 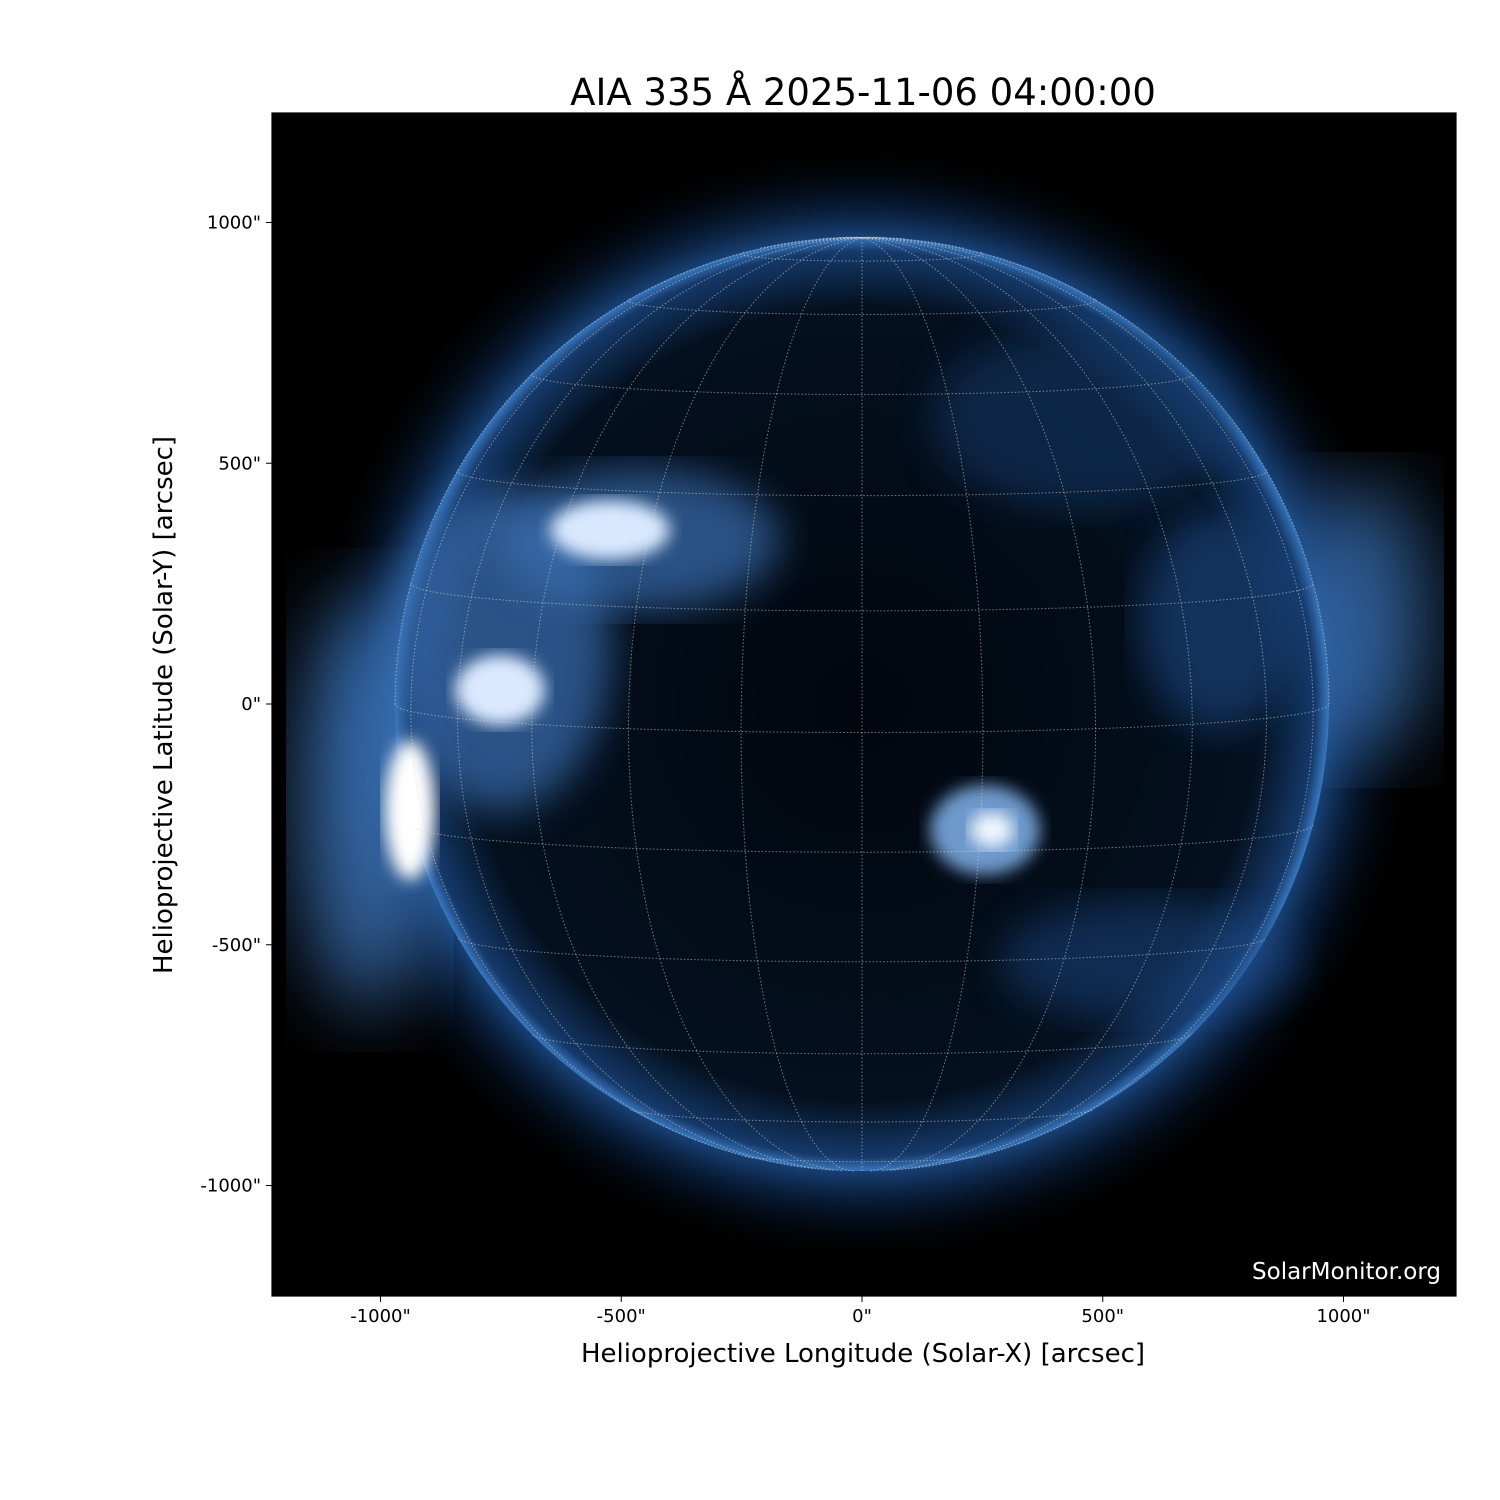 What do you see at coordinates (251, 704) in the screenshot?
I see `y-tick-label: 0"` at bounding box center [251, 704].